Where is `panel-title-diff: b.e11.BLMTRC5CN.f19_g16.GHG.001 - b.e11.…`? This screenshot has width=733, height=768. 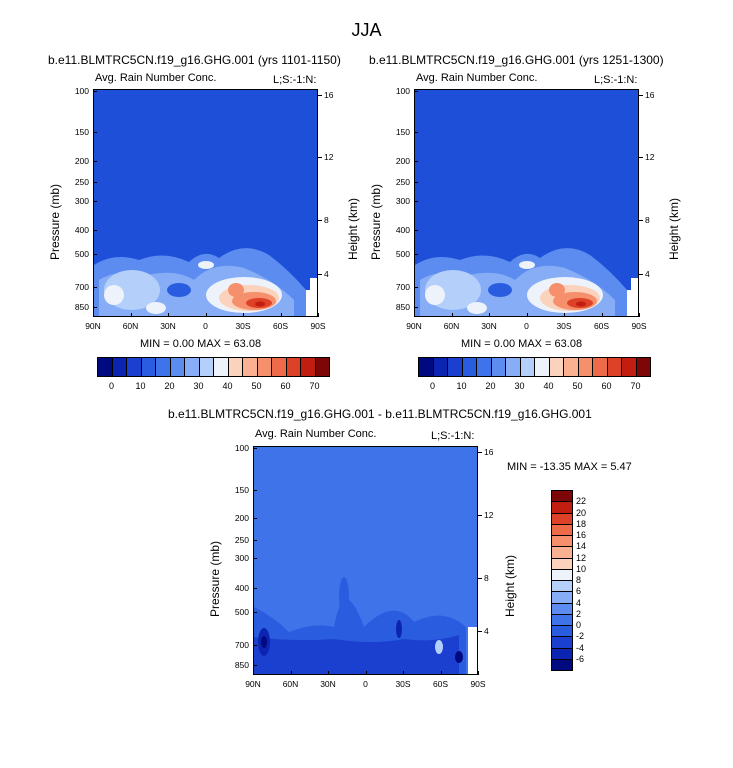
panel-title-diff: b.e11.BLMTRC5CN.f19_g16.GHG.001 - b.e11.… is located at coordinates (380, 414).